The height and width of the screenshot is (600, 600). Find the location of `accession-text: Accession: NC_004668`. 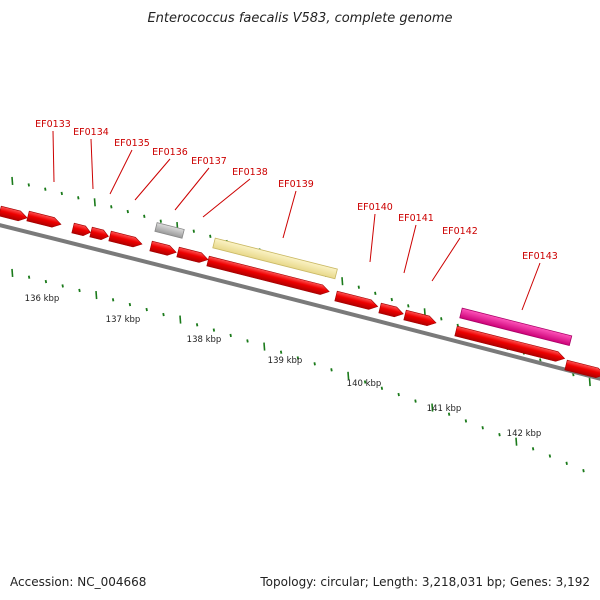

accession-text: Accession: NC_004668 is located at coordinates (78, 582).